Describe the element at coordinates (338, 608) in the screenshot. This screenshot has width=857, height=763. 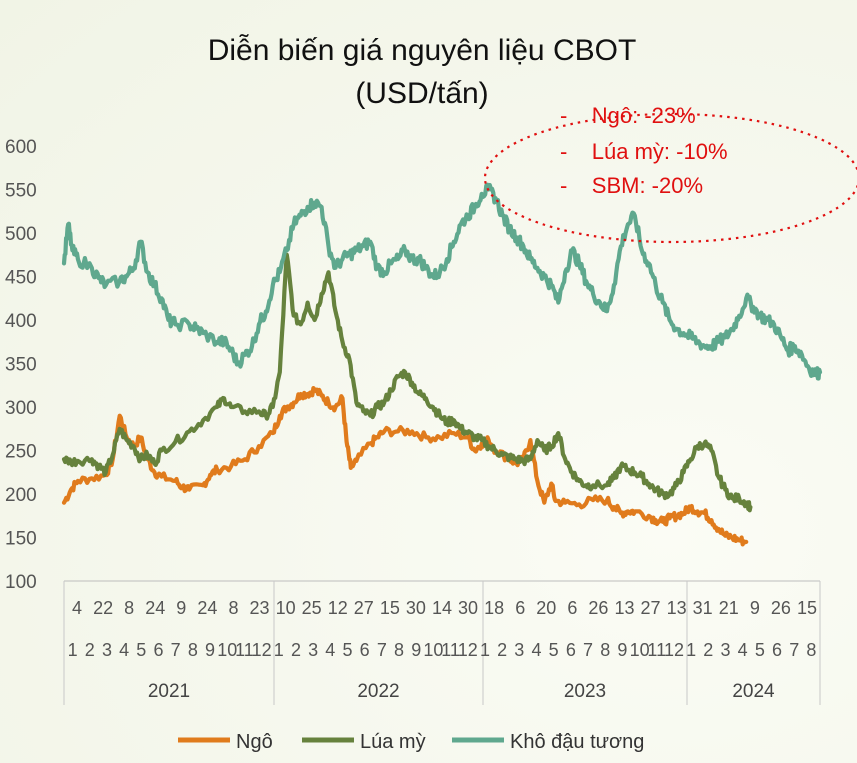
I see `x-tick-date: 12` at that location.